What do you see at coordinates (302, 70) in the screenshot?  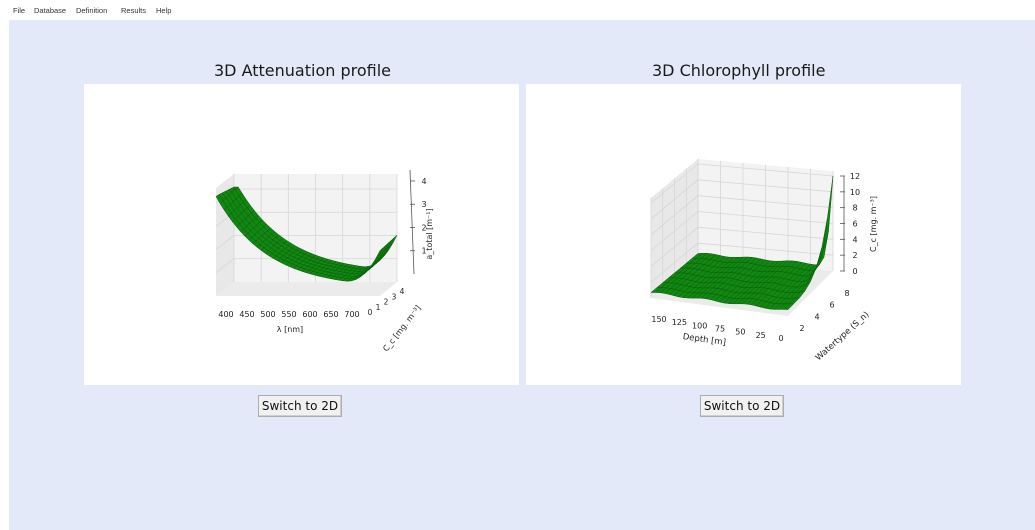 I see `attenuation-profile-title: 3D Attenuation profile` at bounding box center [302, 70].